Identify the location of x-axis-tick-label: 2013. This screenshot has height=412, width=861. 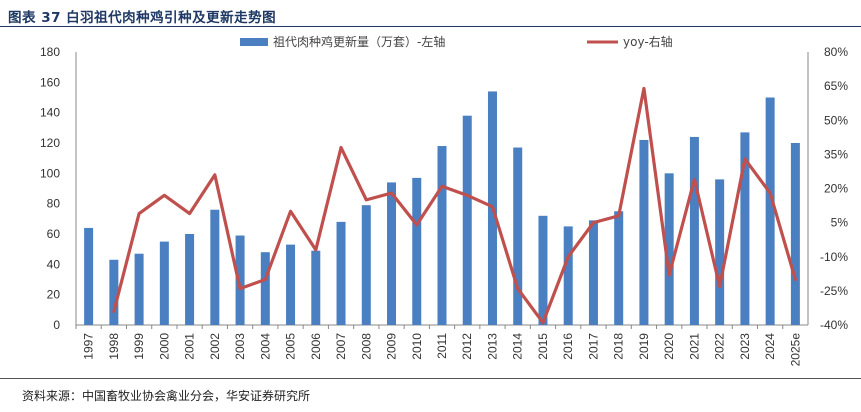
(492, 346).